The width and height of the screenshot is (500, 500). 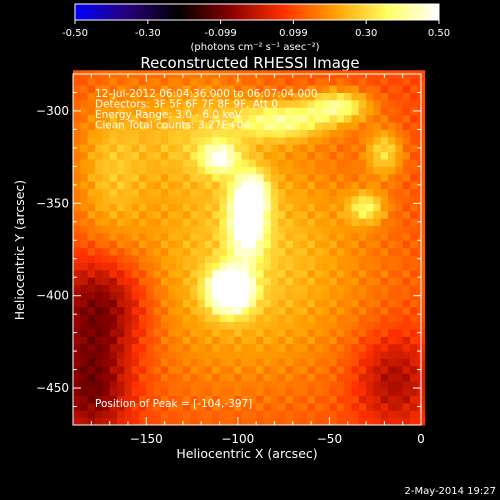 What do you see at coordinates (249, 63) in the screenshot?
I see `chart-title: Reconstructed RHESSI Image` at bounding box center [249, 63].